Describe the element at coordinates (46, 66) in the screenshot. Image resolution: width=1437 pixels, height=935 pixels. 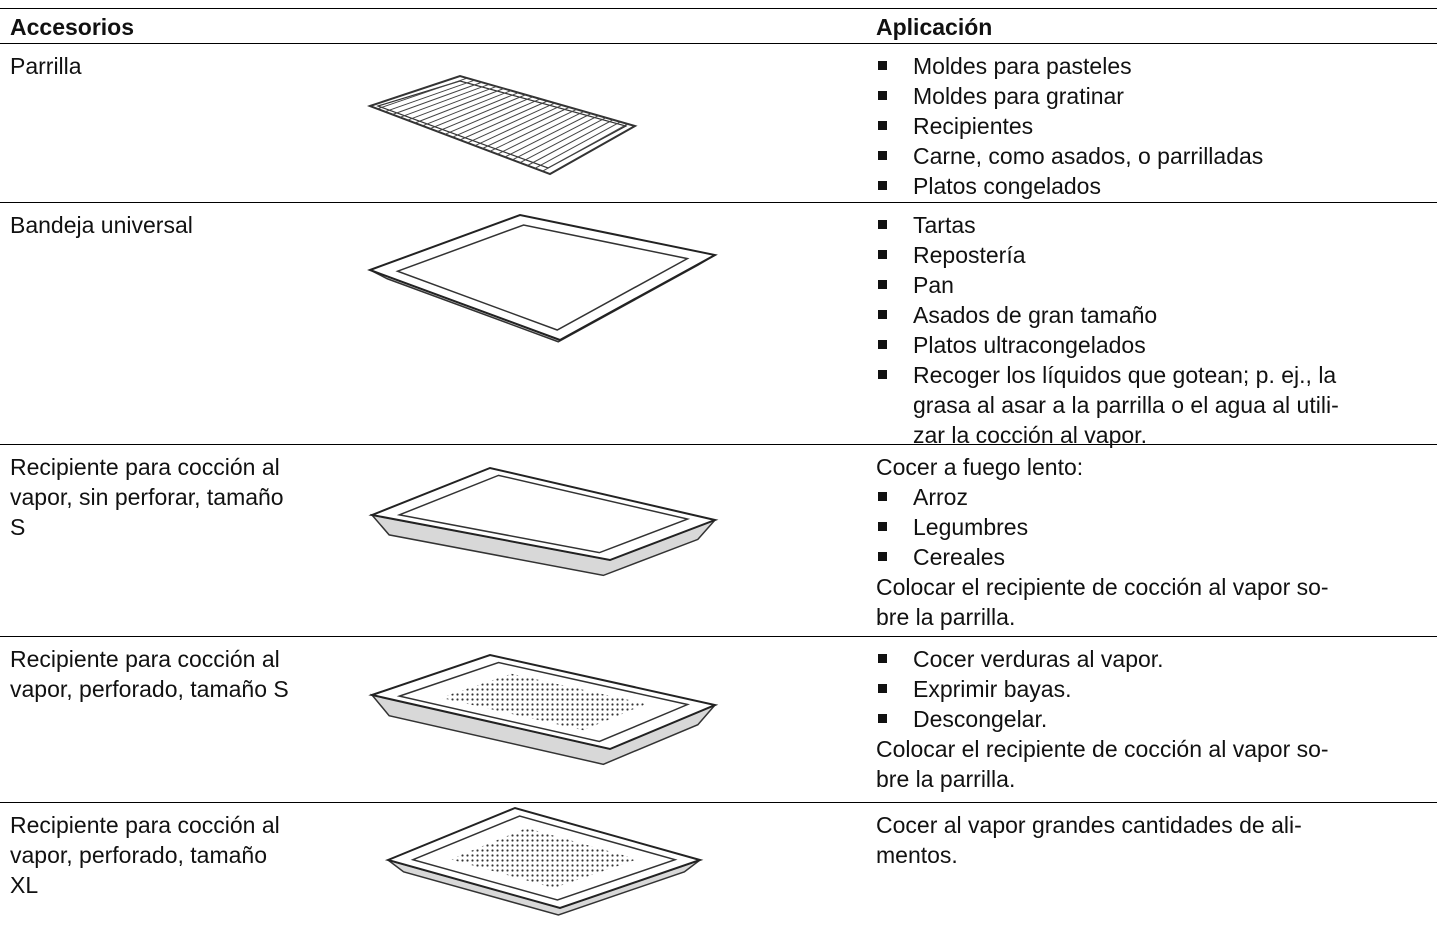
I see `text-line: Parrilla` at that location.